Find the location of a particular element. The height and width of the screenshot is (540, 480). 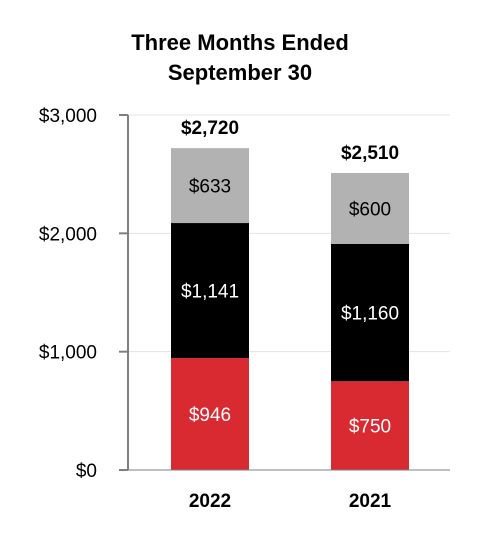

data-label-2021-1: $1,160 is located at coordinates (370, 314).